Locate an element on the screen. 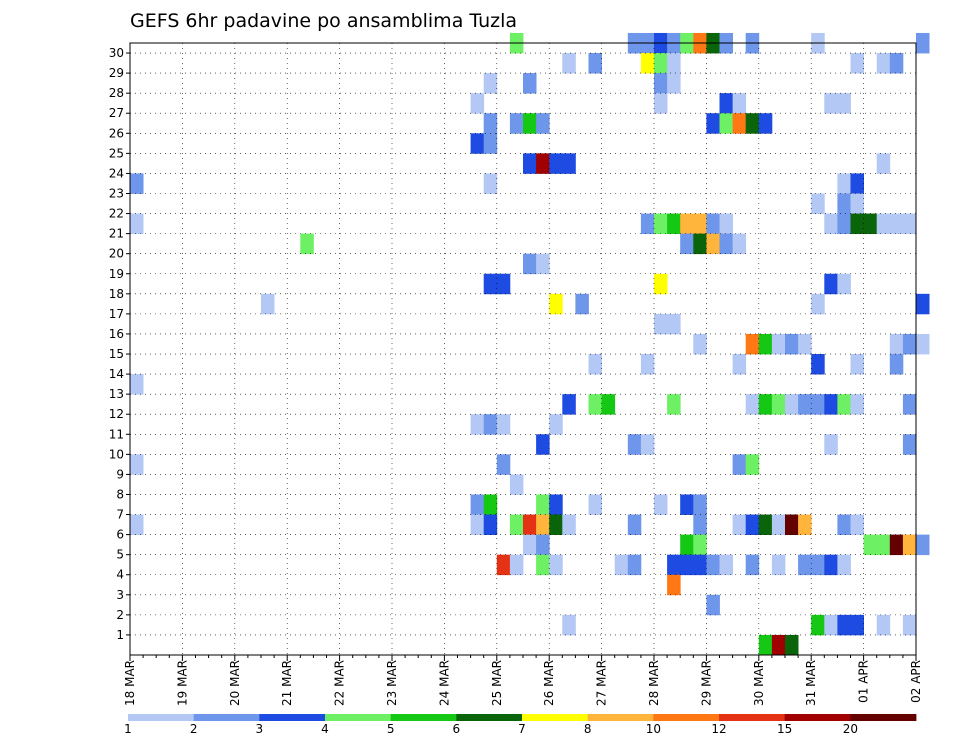  x-tick-label: 01 APR is located at coordinates (864, 681).